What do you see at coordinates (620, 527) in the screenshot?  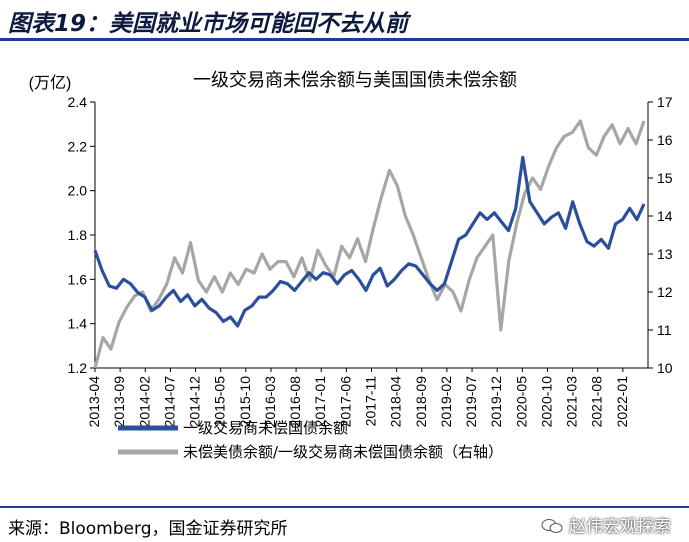 I see `watermark-text: 赵伟宏观探索` at bounding box center [620, 527].